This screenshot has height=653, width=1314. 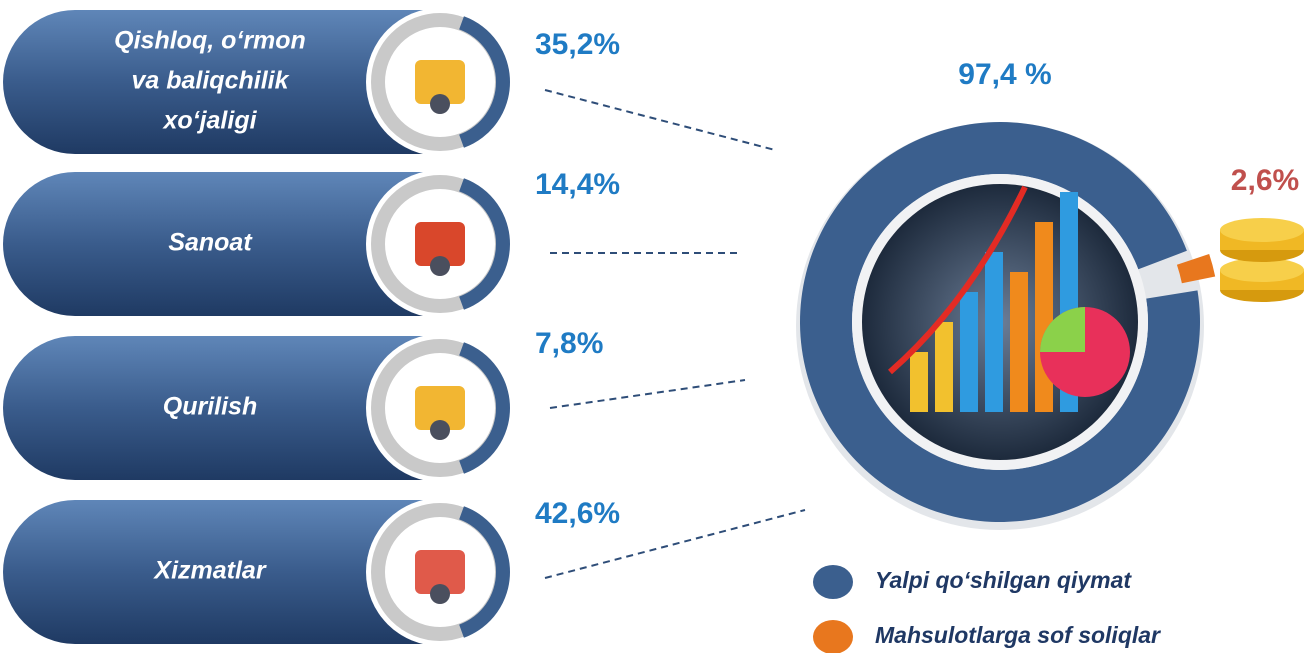 What do you see at coordinates (210, 407) in the screenshot?
I see `sector-label: Qurilish` at bounding box center [210, 407].